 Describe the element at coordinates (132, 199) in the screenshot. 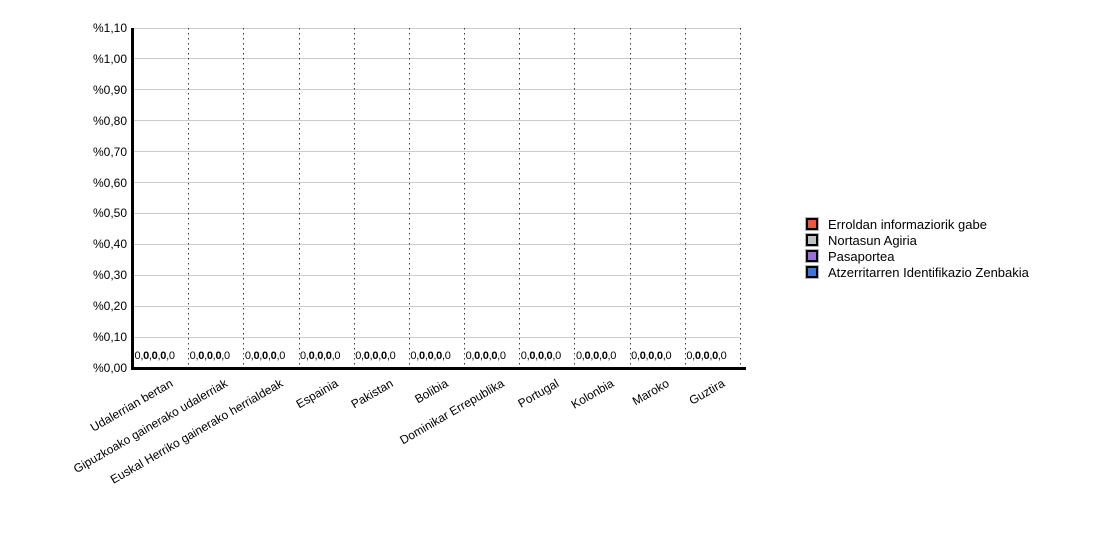

I see `y-axis-line` at that location.